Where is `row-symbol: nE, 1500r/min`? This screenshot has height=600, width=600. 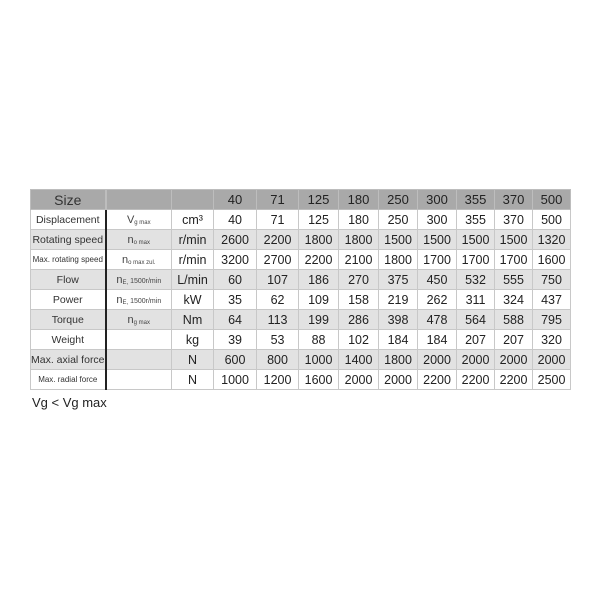 row-symbol: nE, 1500r/min is located at coordinates (139, 299).